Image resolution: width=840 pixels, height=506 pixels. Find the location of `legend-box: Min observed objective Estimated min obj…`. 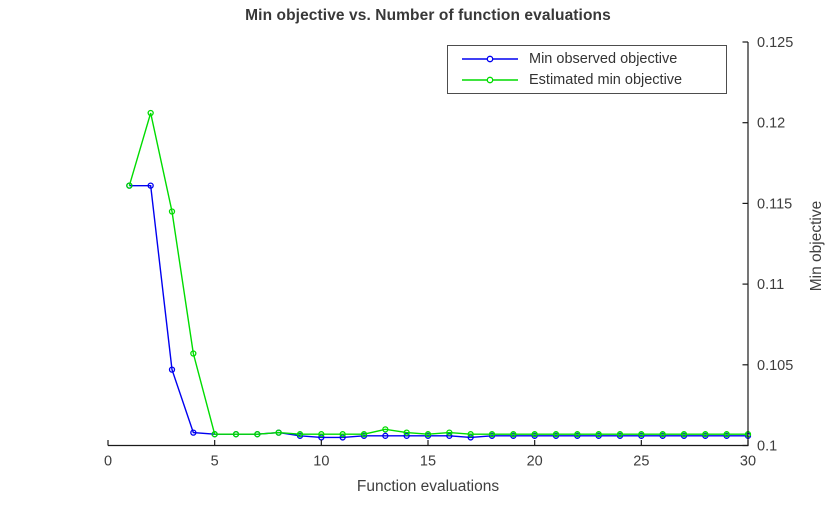

legend-box: Min observed objective Estimated min obj… is located at coordinates (587, 69).